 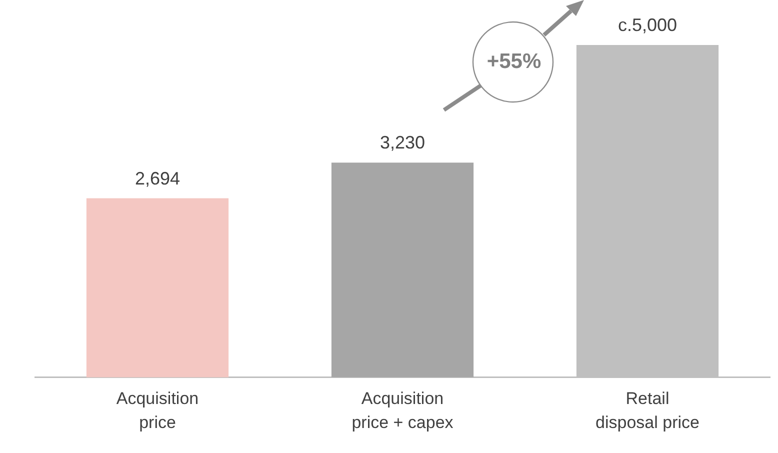 I want to click on data-label: c.5,000, so click(x=648, y=24).